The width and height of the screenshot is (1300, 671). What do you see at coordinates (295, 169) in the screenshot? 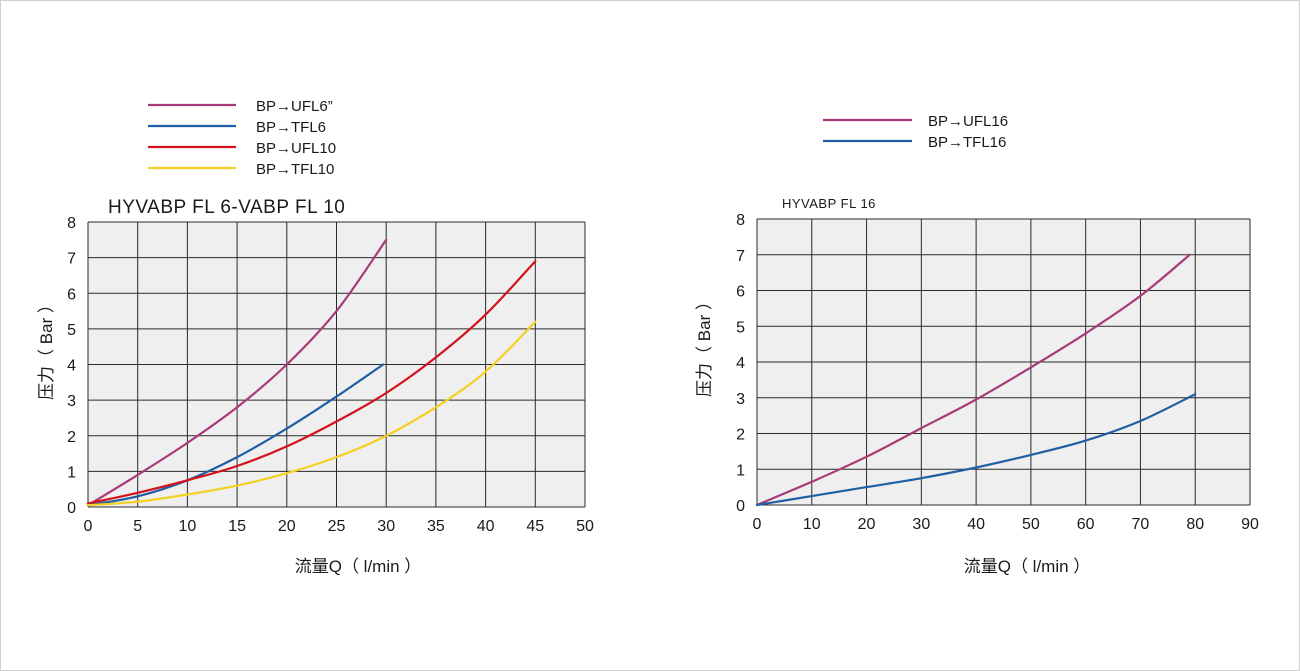
I see `legend-label: BP→TFL10` at bounding box center [295, 169].